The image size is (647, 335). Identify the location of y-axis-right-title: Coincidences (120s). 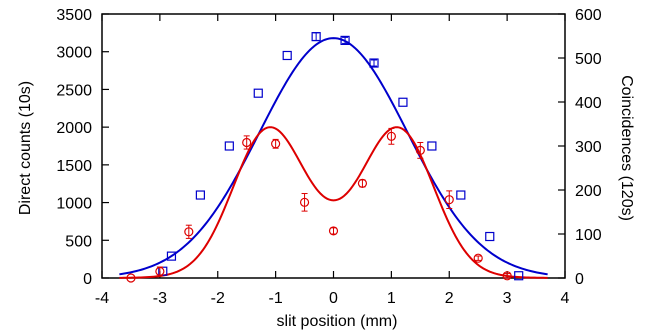
(626, 148).